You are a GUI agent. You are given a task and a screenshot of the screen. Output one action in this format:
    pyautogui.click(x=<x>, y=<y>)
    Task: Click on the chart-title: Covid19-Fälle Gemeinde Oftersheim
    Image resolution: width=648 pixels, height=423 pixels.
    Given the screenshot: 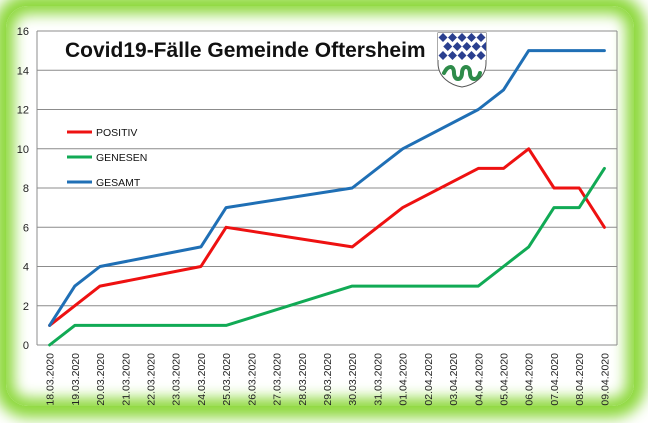 What is the action you would take?
    pyautogui.click(x=245, y=50)
    